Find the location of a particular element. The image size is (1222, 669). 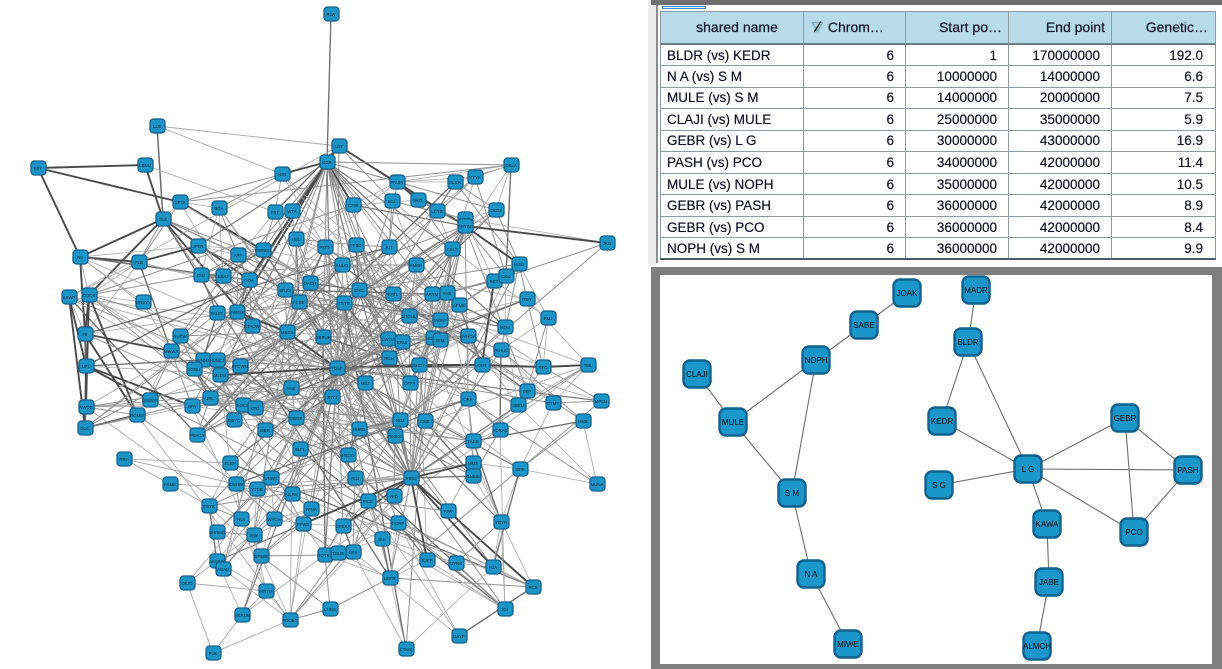

svg-text: FIRYM is located at coordinates (266, 591).